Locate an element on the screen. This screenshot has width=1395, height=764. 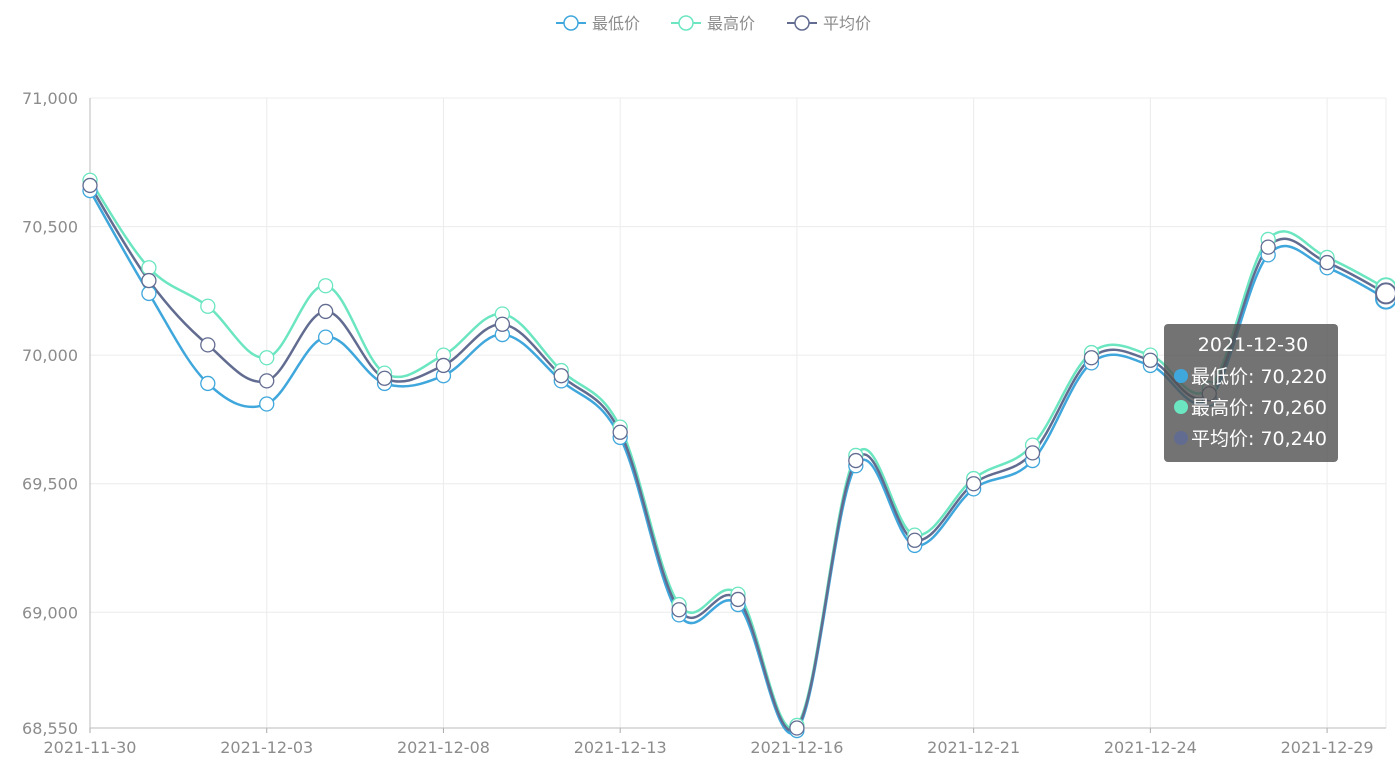
tooltip-label-high: 最高价: 70,260 is located at coordinates (1259, 408).